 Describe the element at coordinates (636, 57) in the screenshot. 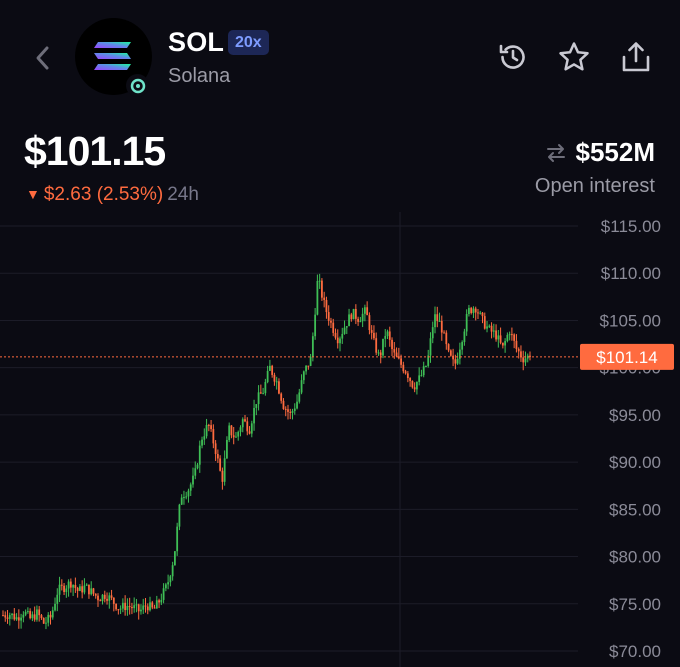

I see `share-button` at that location.